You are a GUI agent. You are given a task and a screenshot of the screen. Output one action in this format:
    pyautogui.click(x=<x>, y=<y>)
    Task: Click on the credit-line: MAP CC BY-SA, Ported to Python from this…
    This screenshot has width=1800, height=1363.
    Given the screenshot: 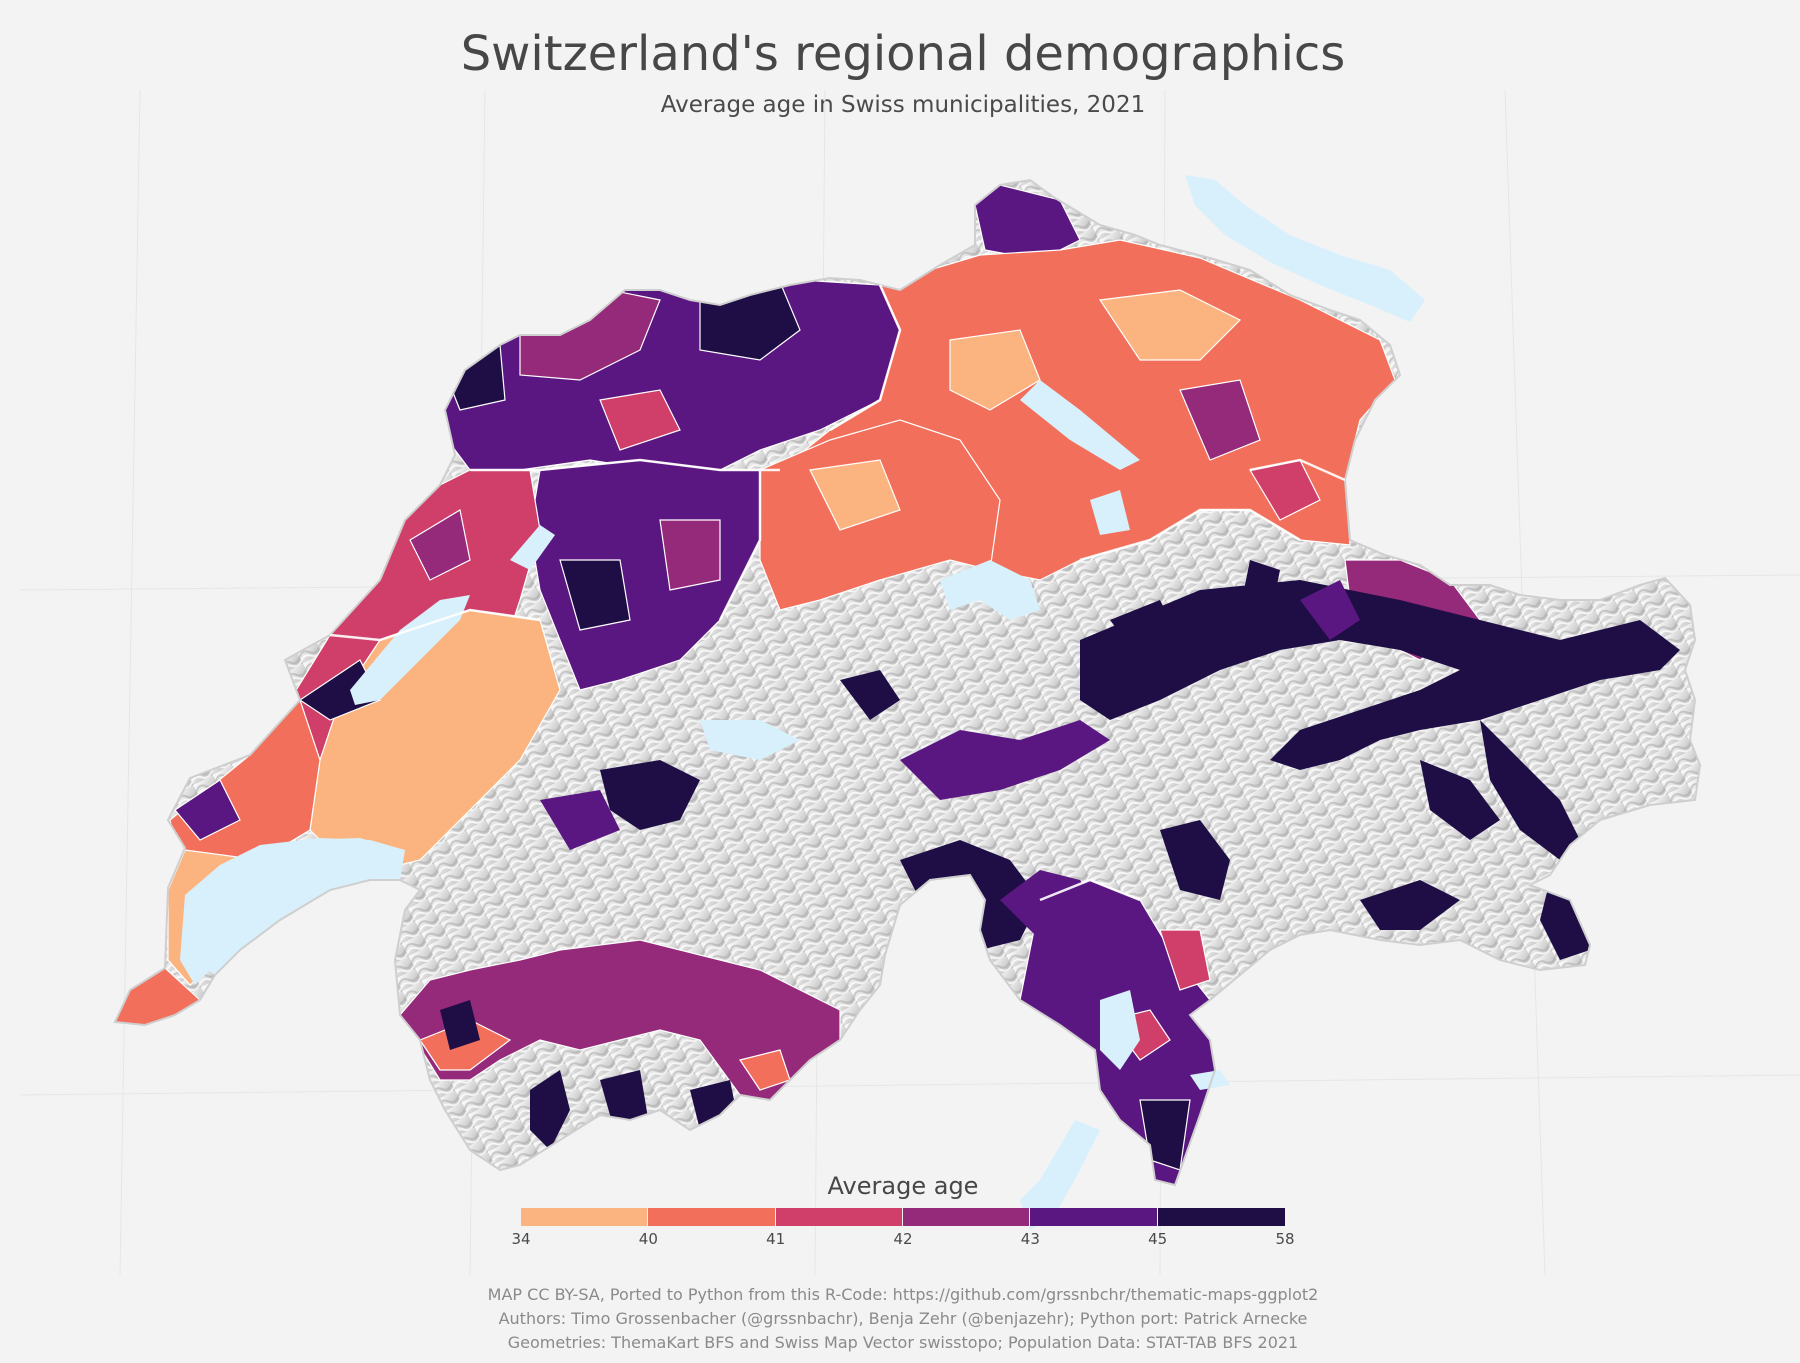 What is the action you would take?
    pyautogui.click(x=903, y=1294)
    